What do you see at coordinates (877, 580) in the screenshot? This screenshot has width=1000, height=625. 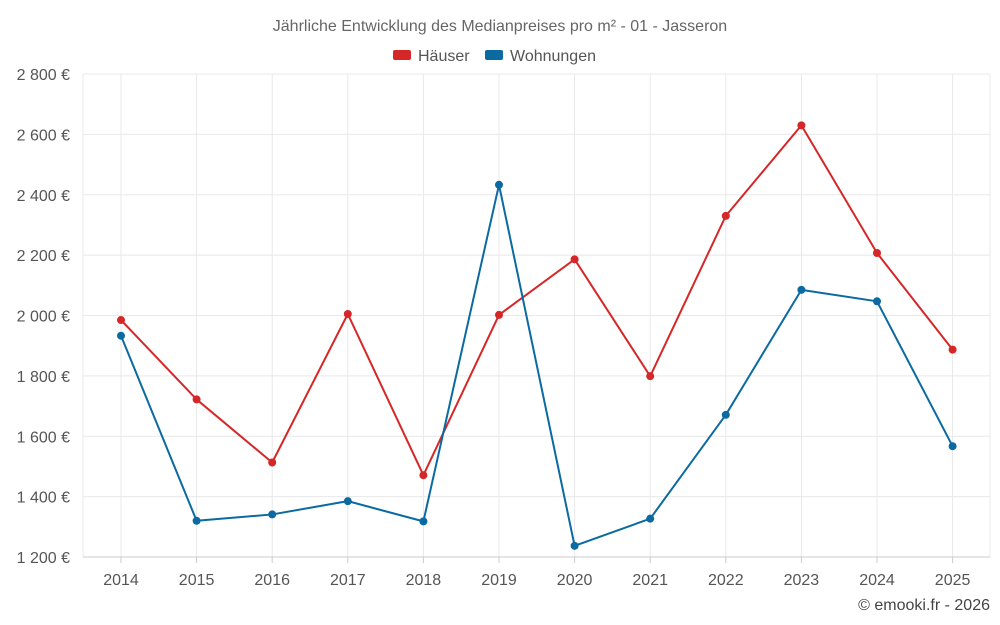 I see `x-tick-label: 2024` at bounding box center [877, 580].